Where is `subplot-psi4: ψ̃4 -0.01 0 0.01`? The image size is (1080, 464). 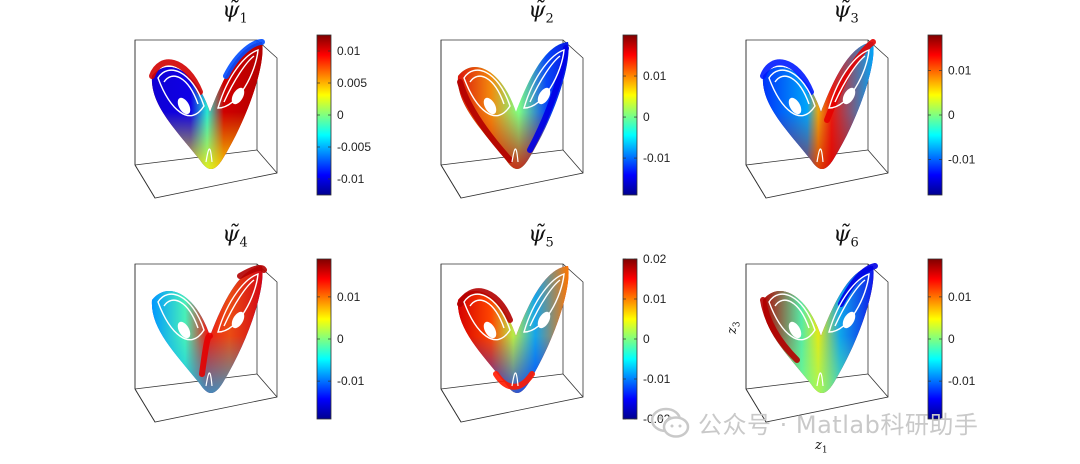
subplot-psi4: ψ̃4 -0.01 0 0.01 is located at coordinates (285, 328).